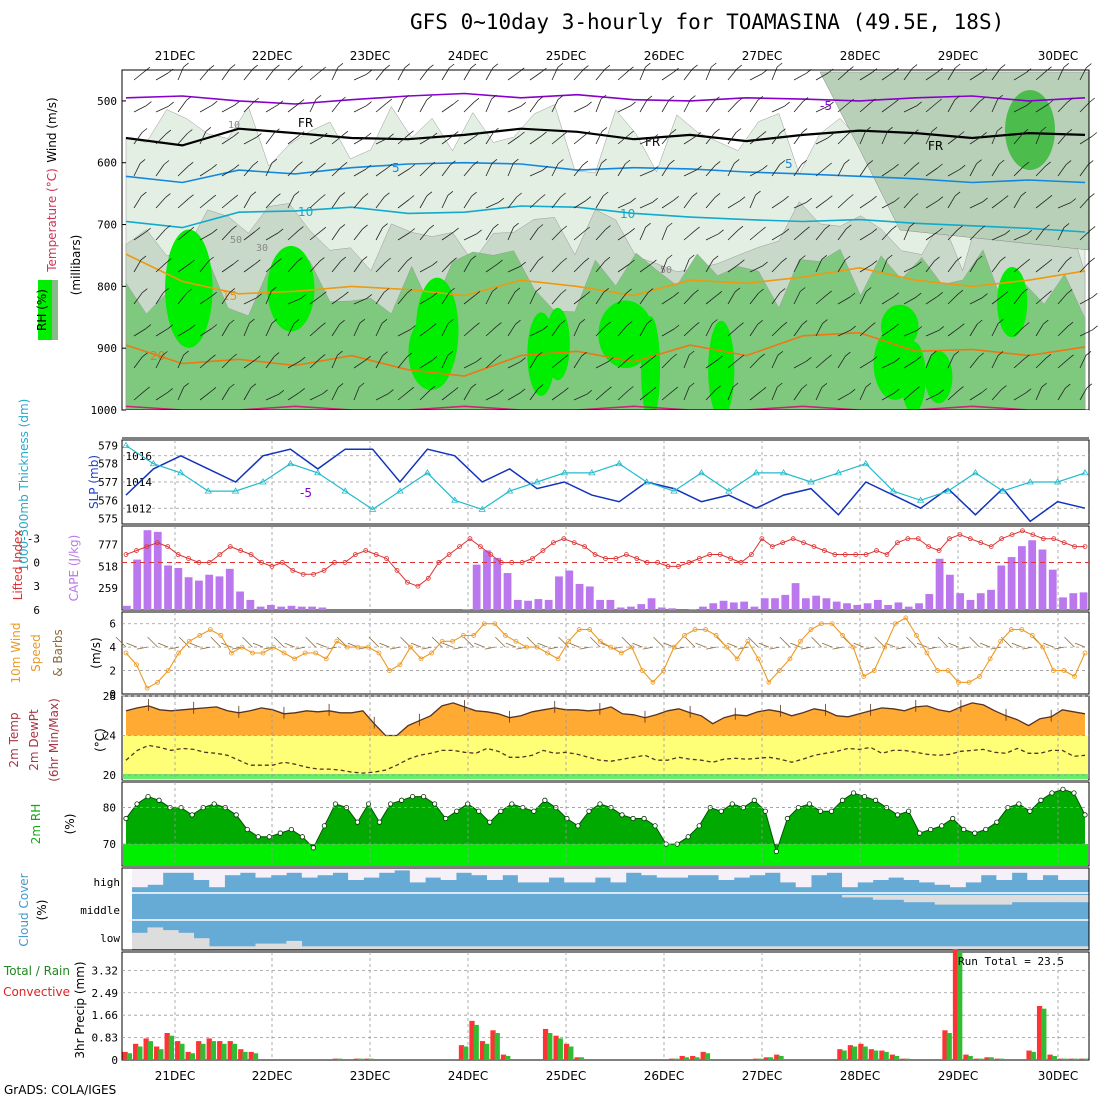 The width and height of the screenshot is (1100, 1100). Describe the element at coordinates (370, 56) in the screenshot. I see `date-top-2: 23DEC` at that location.